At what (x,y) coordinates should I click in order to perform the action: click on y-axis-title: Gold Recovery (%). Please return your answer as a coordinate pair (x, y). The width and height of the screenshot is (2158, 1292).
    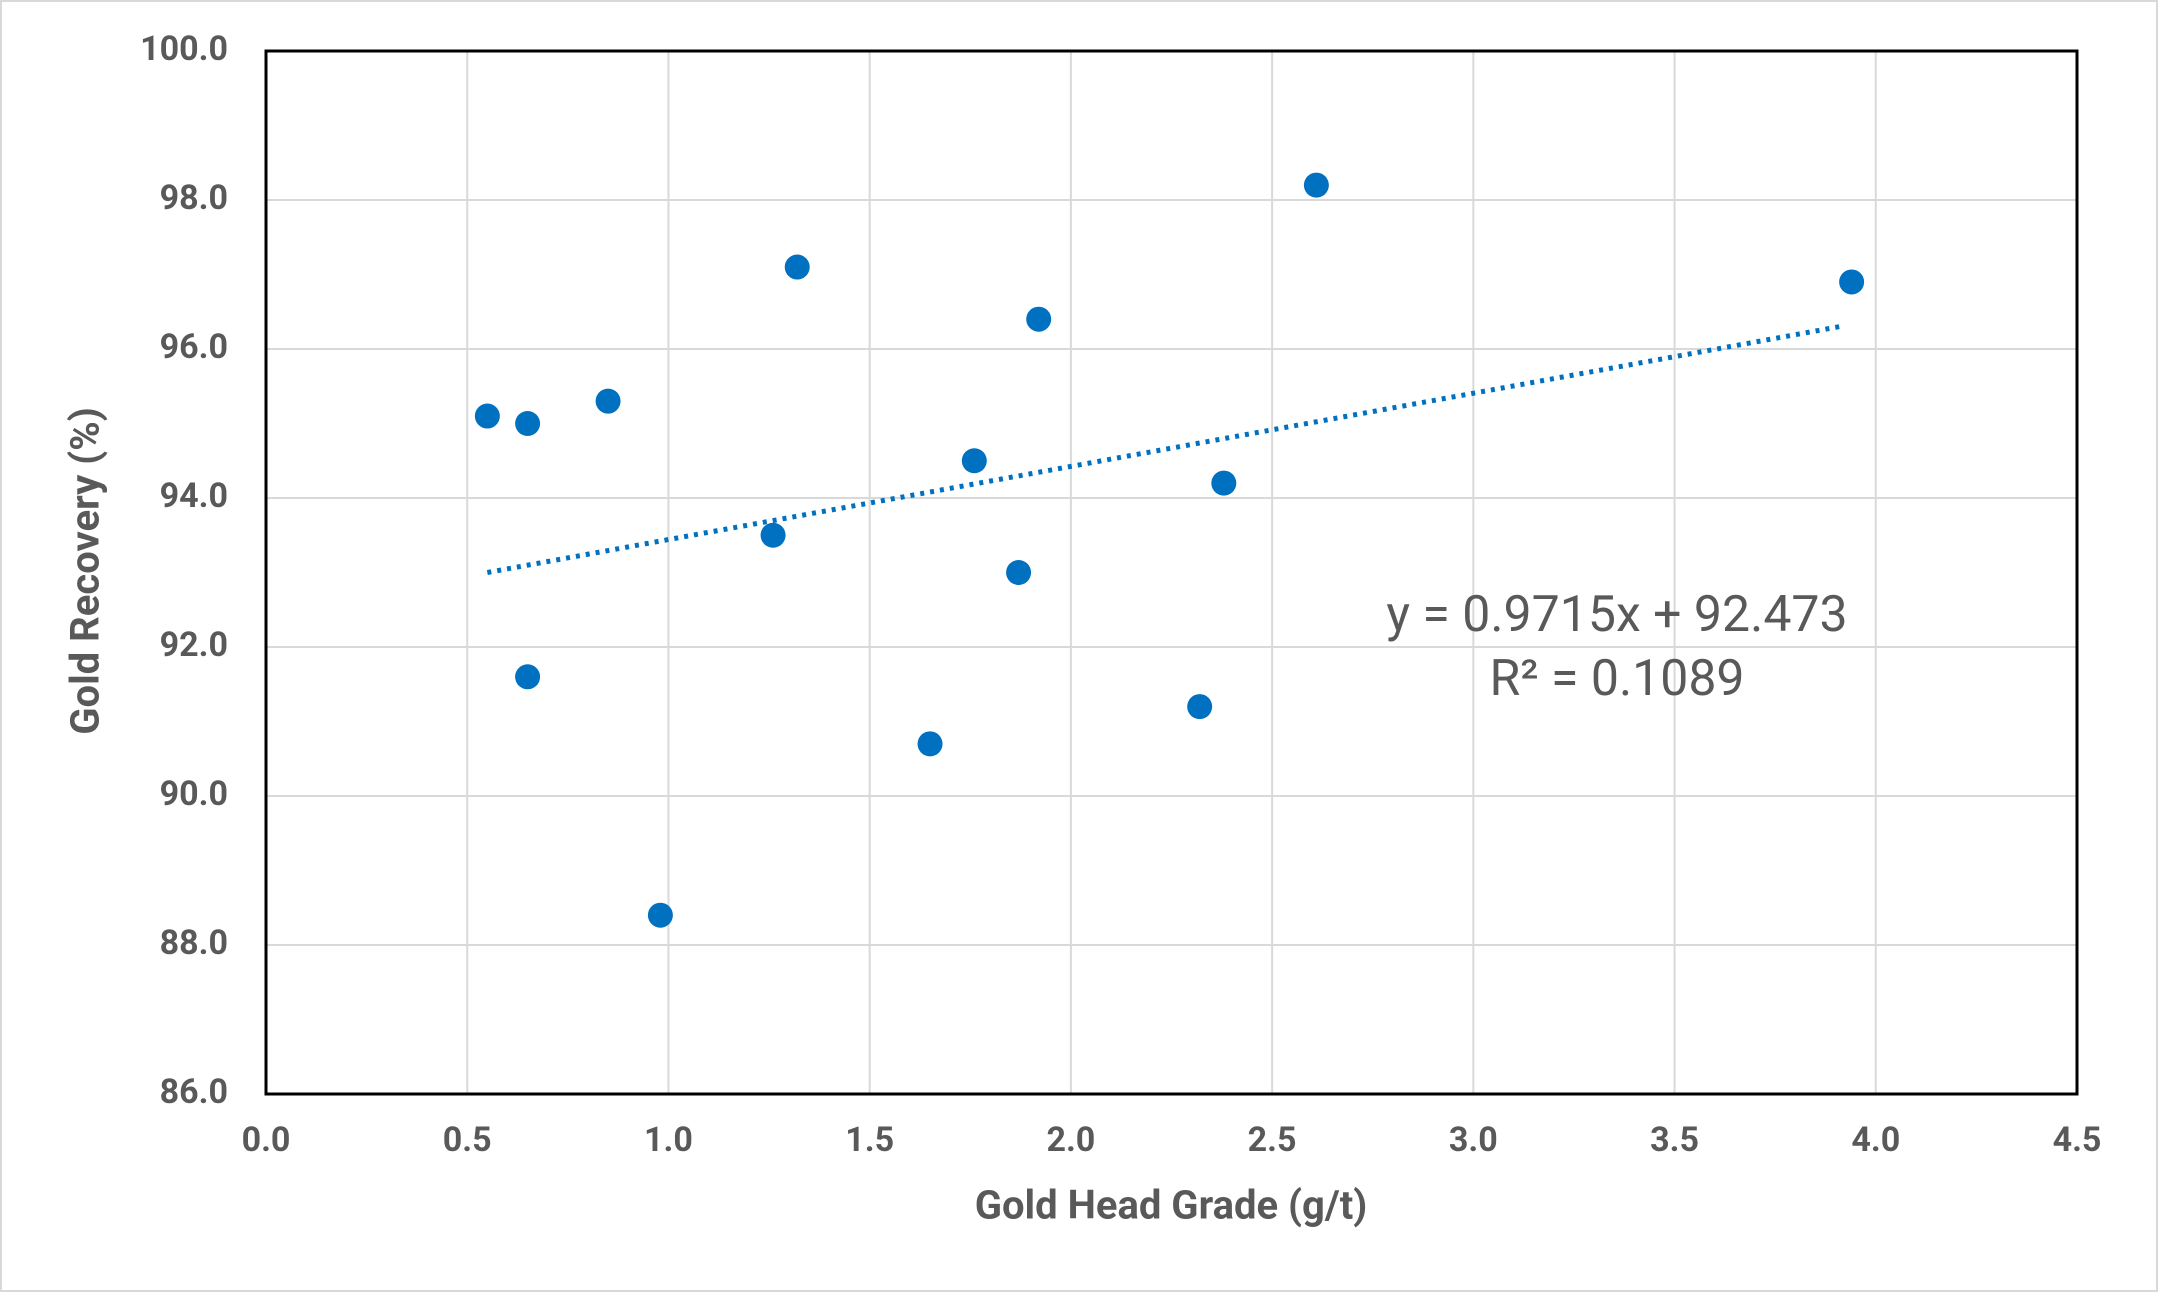
    Looking at the image, I should click on (85, 571).